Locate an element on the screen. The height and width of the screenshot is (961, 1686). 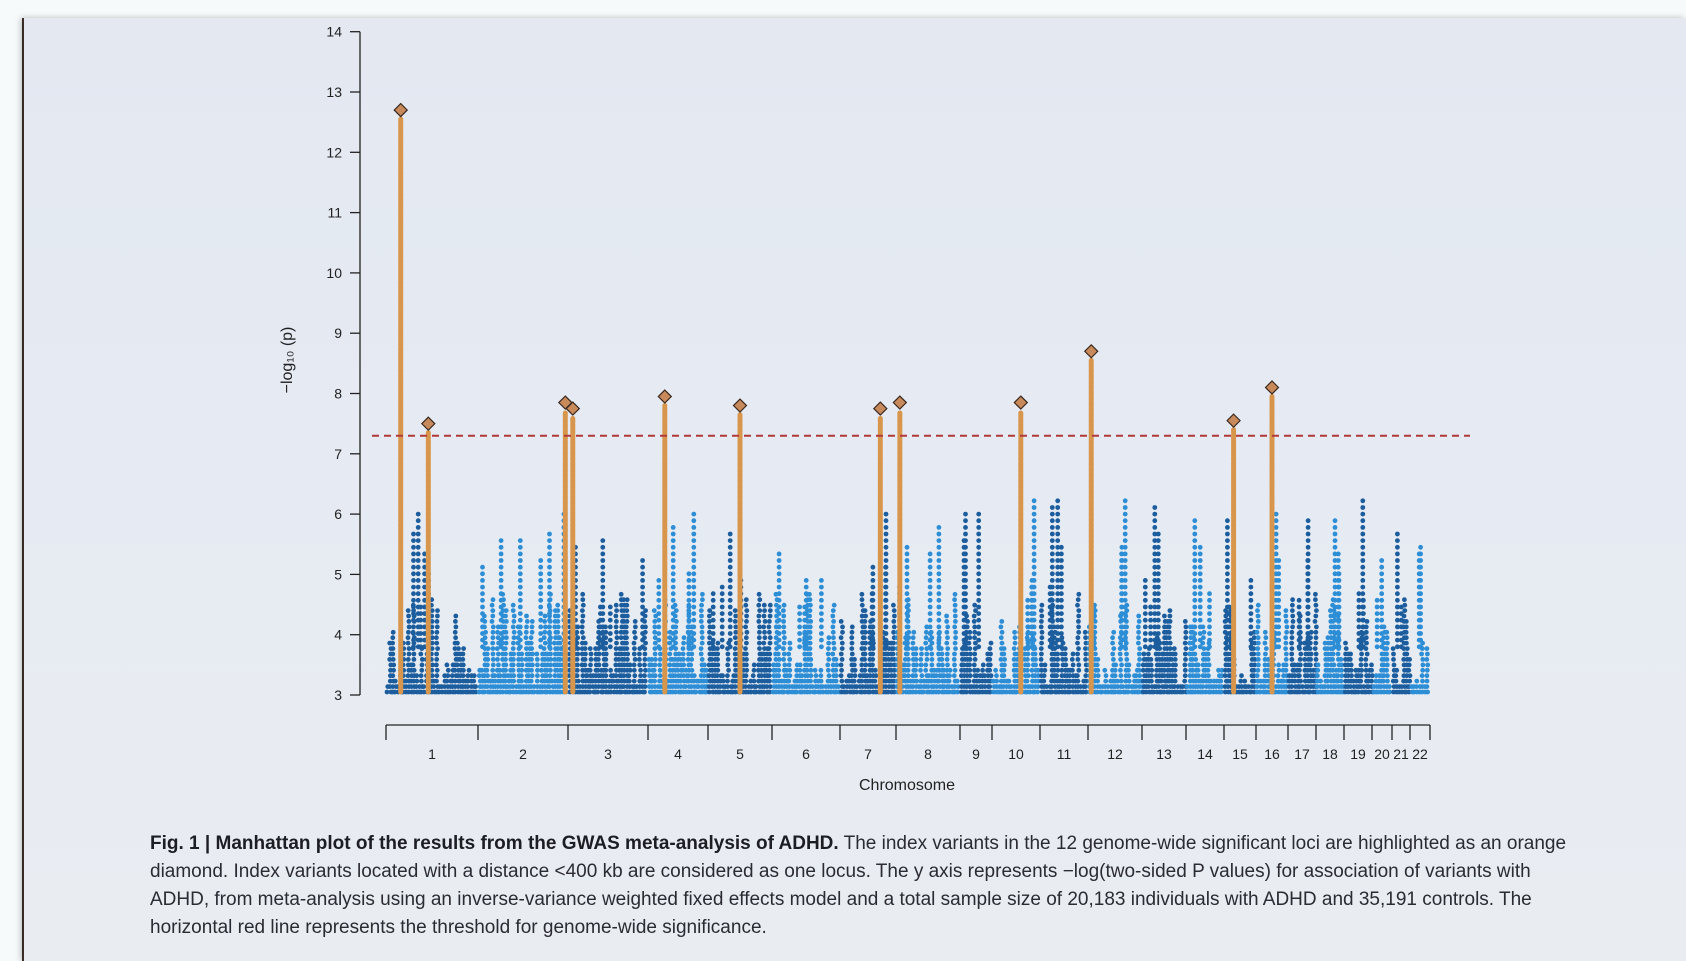
y-axis-label: −log₁₀ (p) is located at coordinates (287, 360).